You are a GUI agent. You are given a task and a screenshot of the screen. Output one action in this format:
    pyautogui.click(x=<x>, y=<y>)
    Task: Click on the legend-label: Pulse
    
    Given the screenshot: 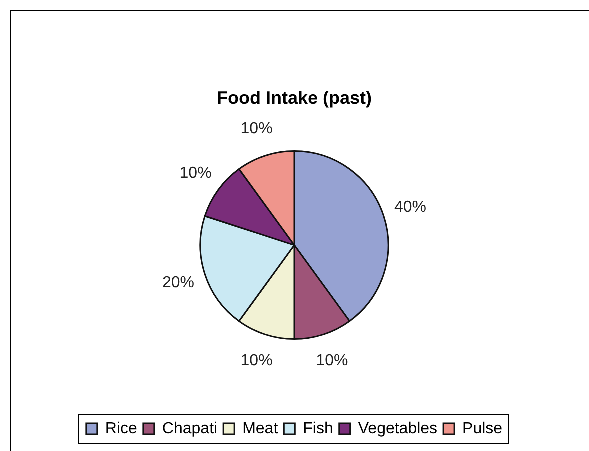 What is the action you would take?
    pyautogui.click(x=482, y=429)
    